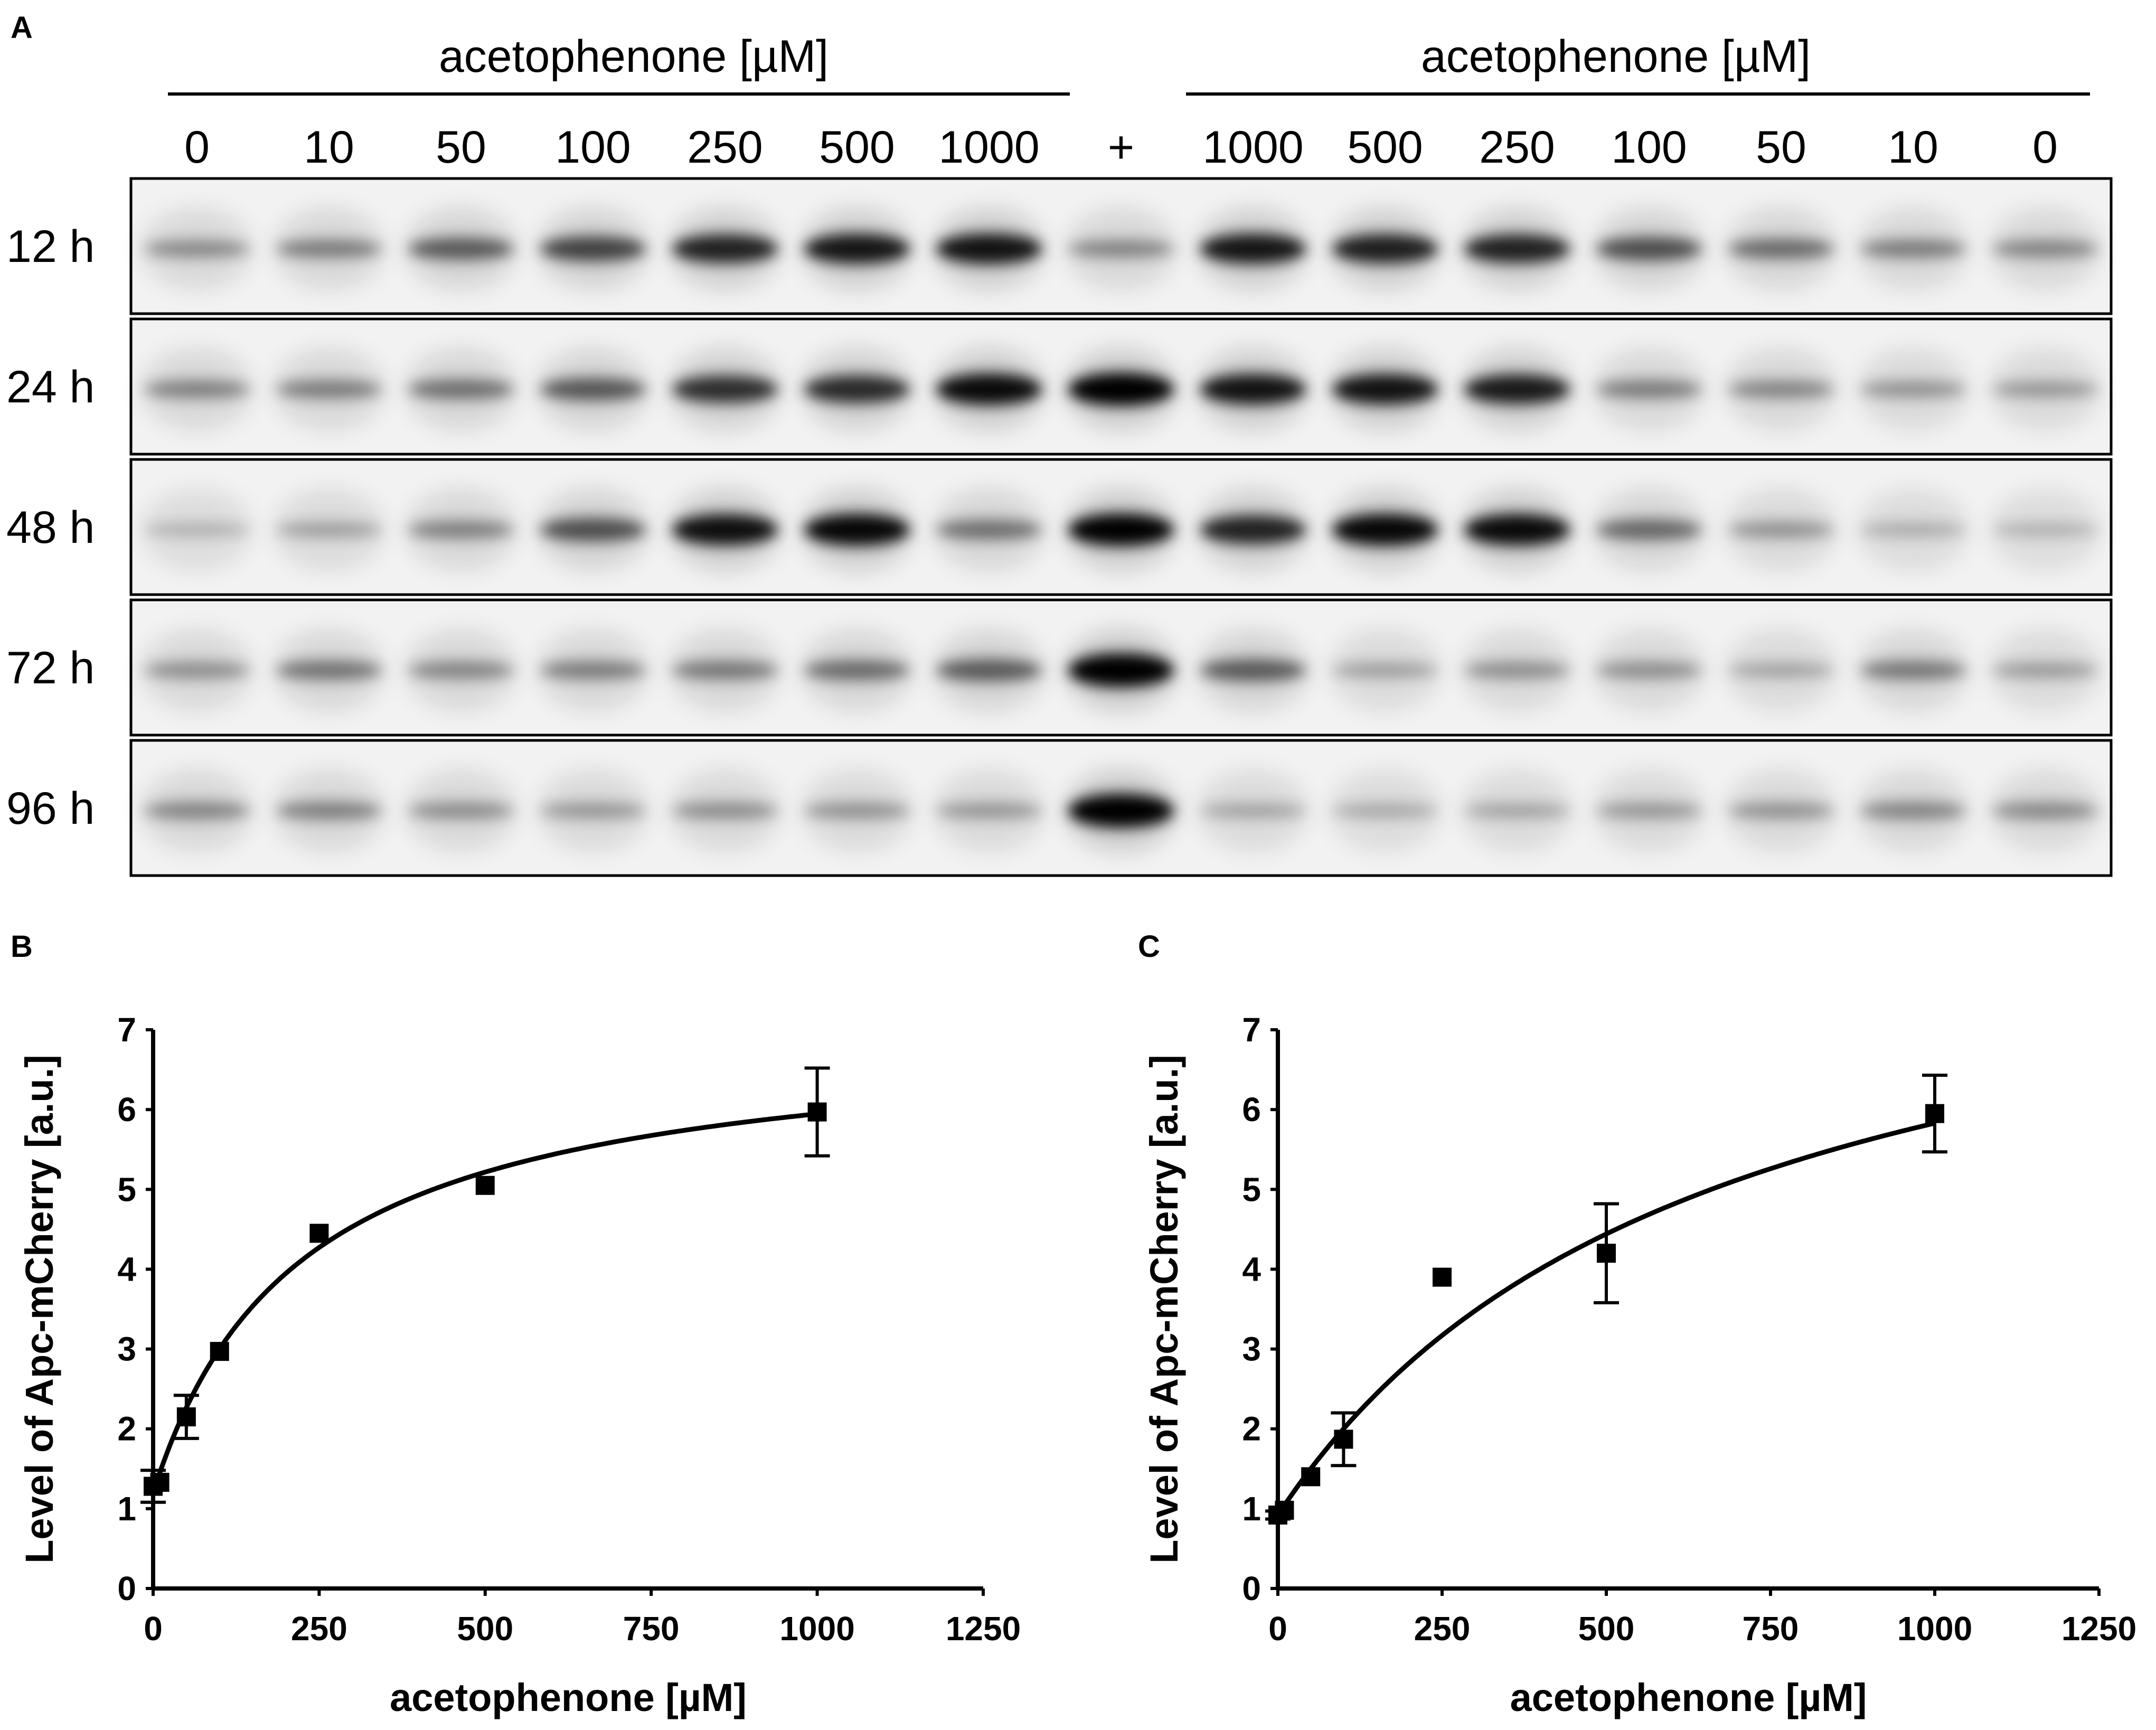 The image size is (2156, 1730). I want to click on blot-row-label: 24 h, so click(50, 387).